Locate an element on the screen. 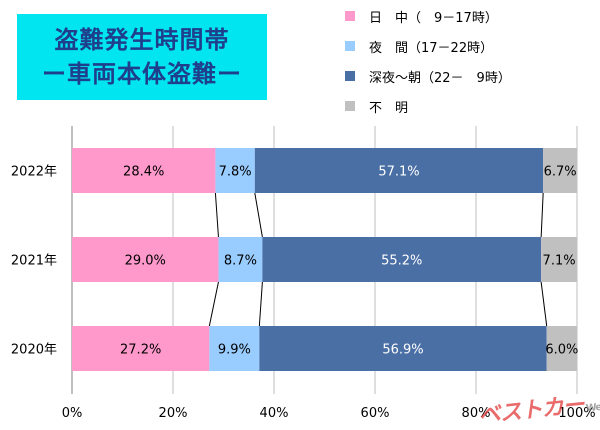 The height and width of the screenshot is (430, 600). bar-segment-s0-r0 is located at coordinates (144, 170).